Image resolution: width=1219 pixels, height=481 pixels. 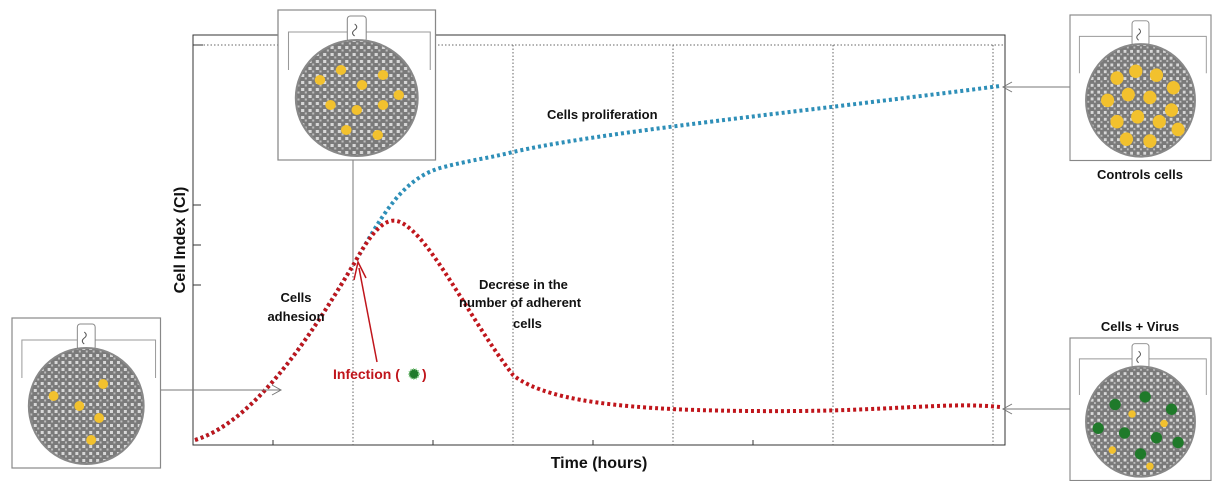 I want to click on x-axis-label: Time (hours), so click(x=599, y=463).